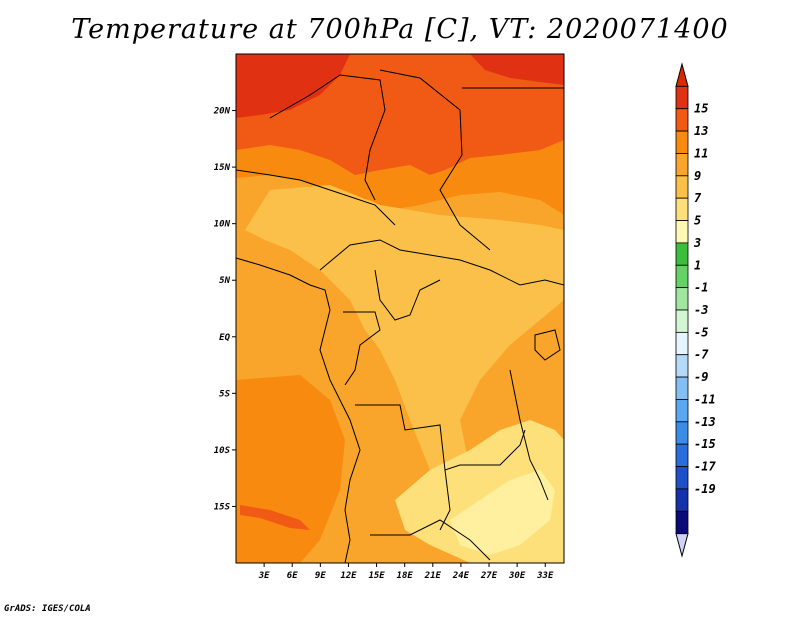 The width and height of the screenshot is (800, 618). I want to click on longitude-axis: 3E 6E 9E 12E 15E 18E 21E 24E 27E 30E 33E, so click(406, 572).